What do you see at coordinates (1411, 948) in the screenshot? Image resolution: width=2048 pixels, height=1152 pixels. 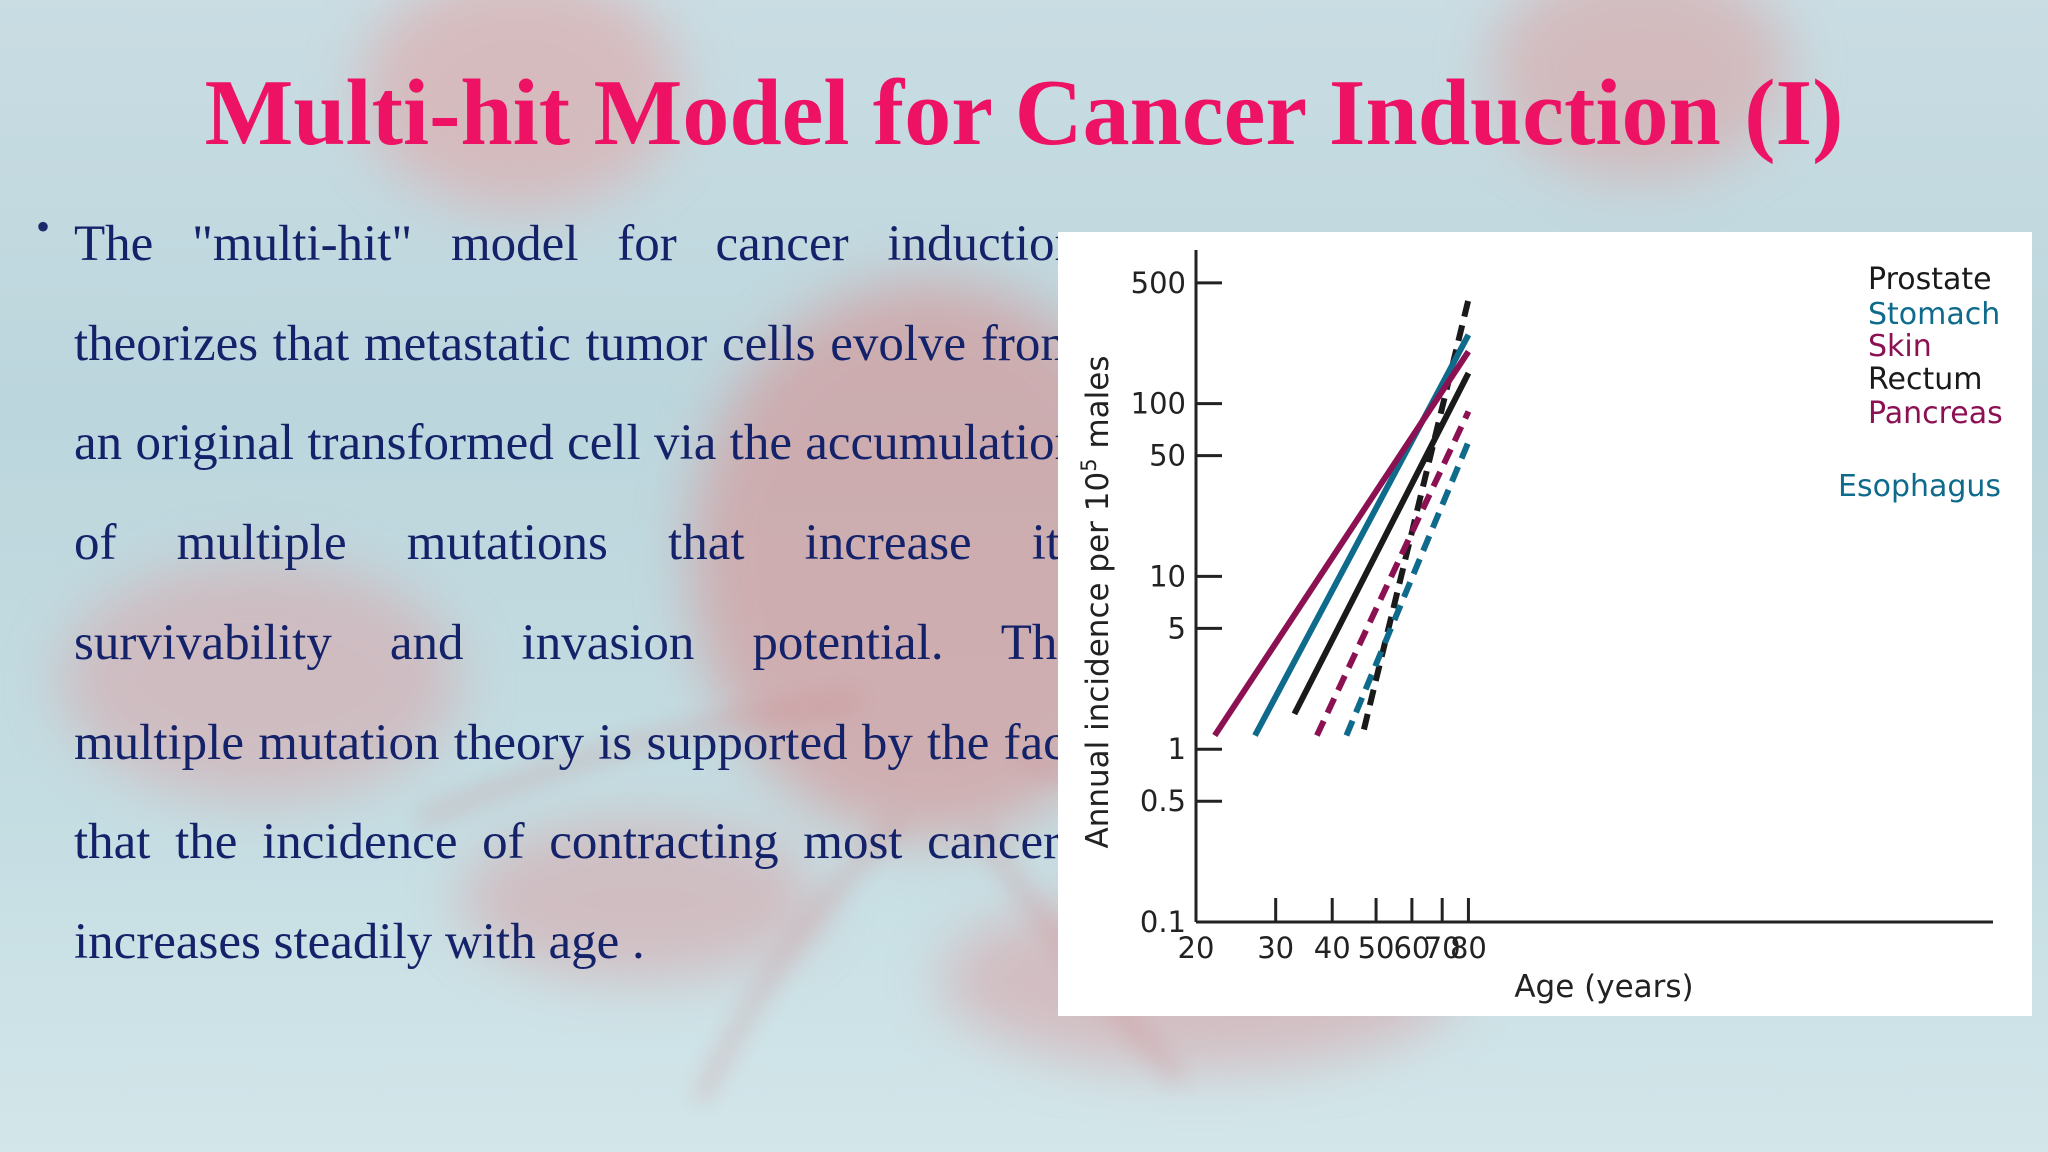 I see `x-tick-label: 60` at bounding box center [1411, 948].